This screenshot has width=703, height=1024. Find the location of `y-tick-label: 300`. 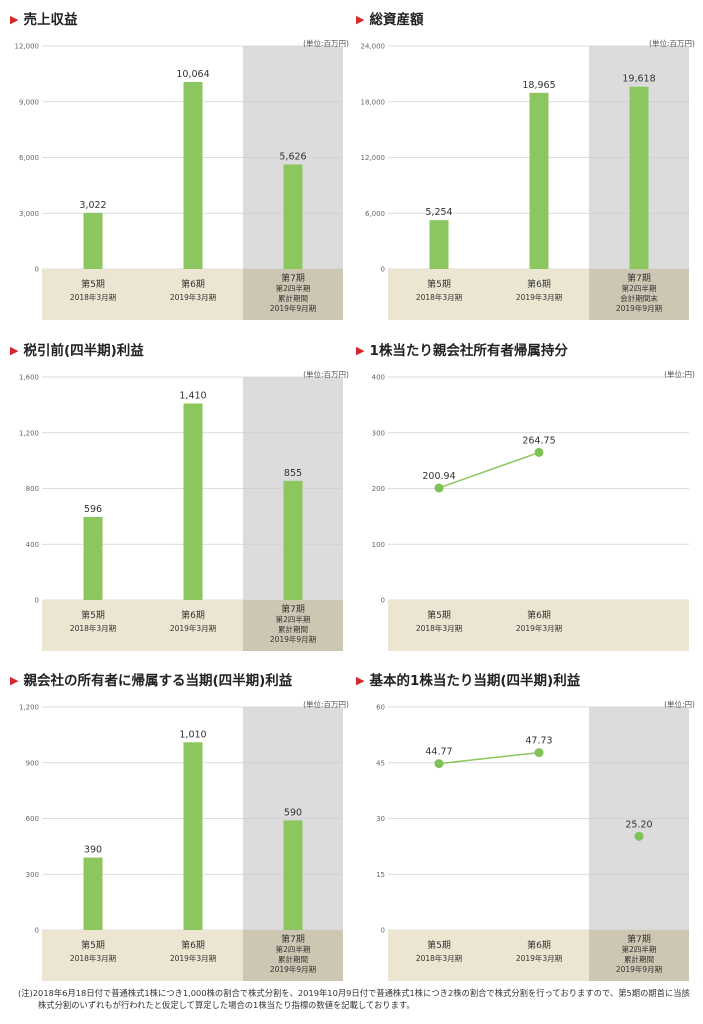

y-tick-label: 300 is located at coordinates (378, 433).